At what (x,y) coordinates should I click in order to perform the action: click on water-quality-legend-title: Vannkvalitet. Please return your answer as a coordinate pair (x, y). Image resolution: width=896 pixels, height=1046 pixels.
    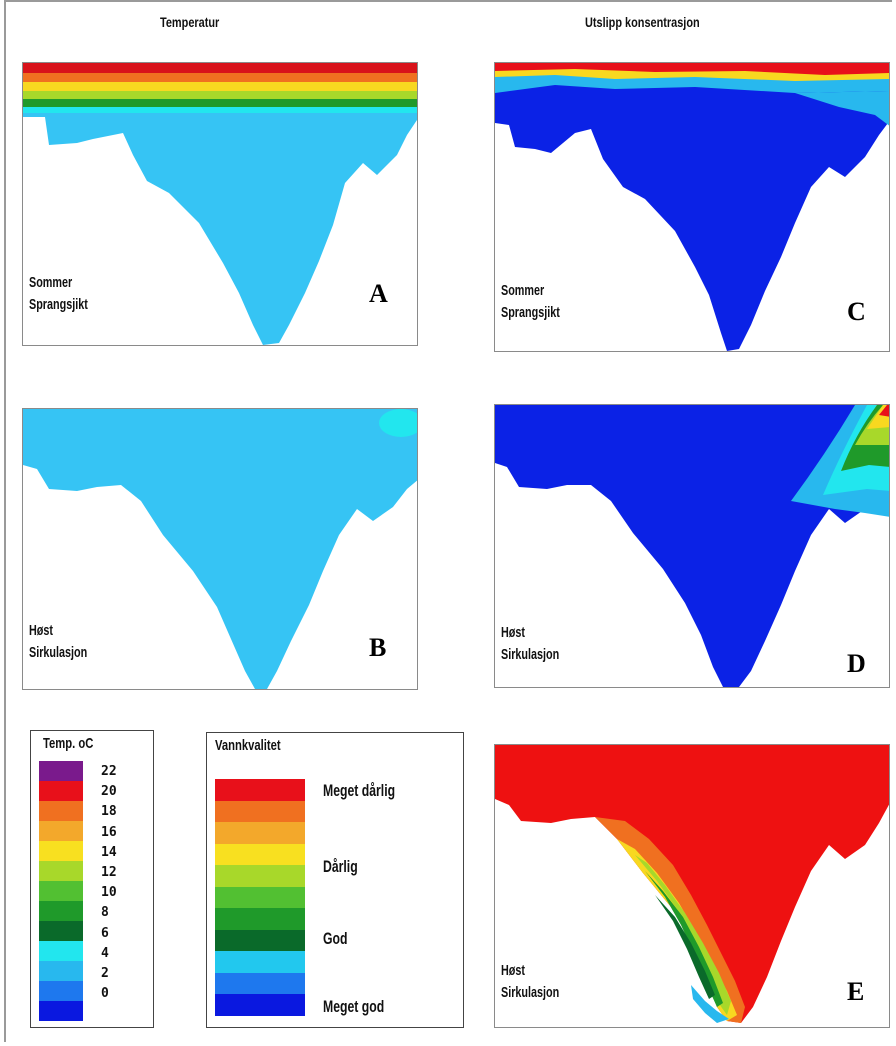
    Looking at the image, I should click on (248, 745).